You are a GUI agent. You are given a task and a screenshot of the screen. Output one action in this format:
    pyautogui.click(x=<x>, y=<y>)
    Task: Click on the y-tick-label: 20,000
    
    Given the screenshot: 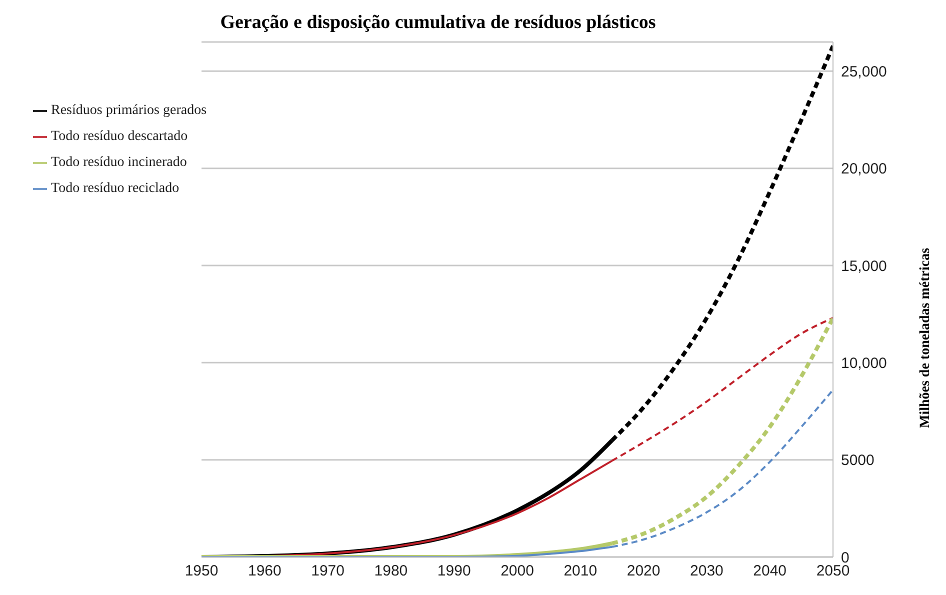 What is the action you would take?
    pyautogui.click(x=864, y=169)
    